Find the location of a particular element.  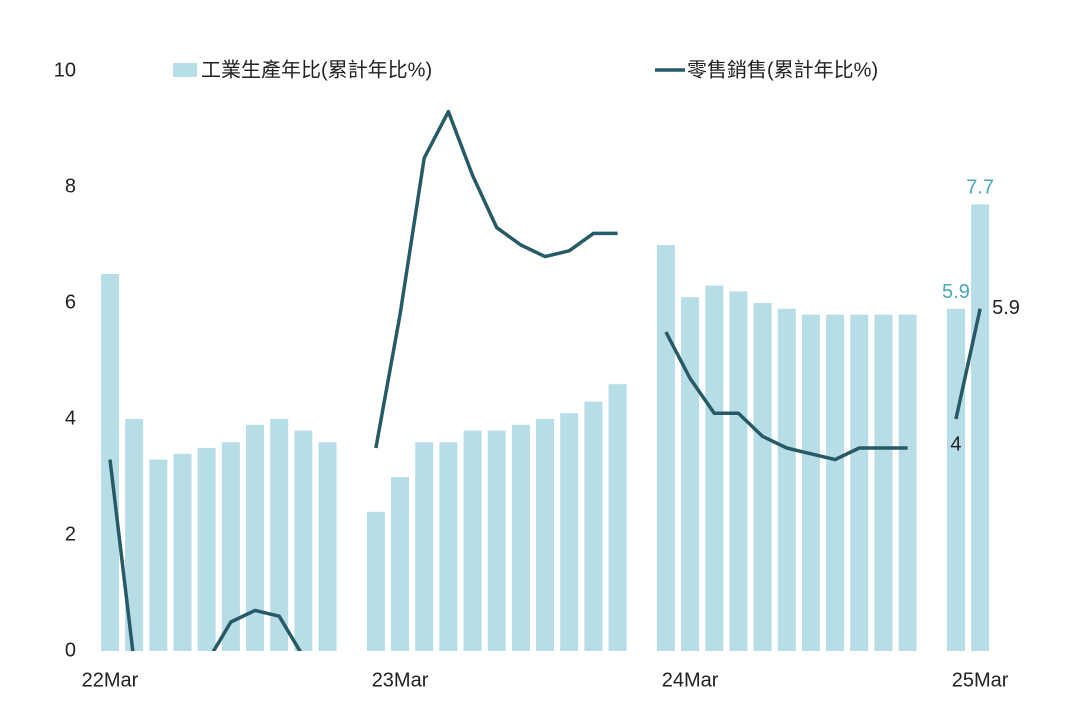

x-tick-label: 22Mar is located at coordinates (110, 680).